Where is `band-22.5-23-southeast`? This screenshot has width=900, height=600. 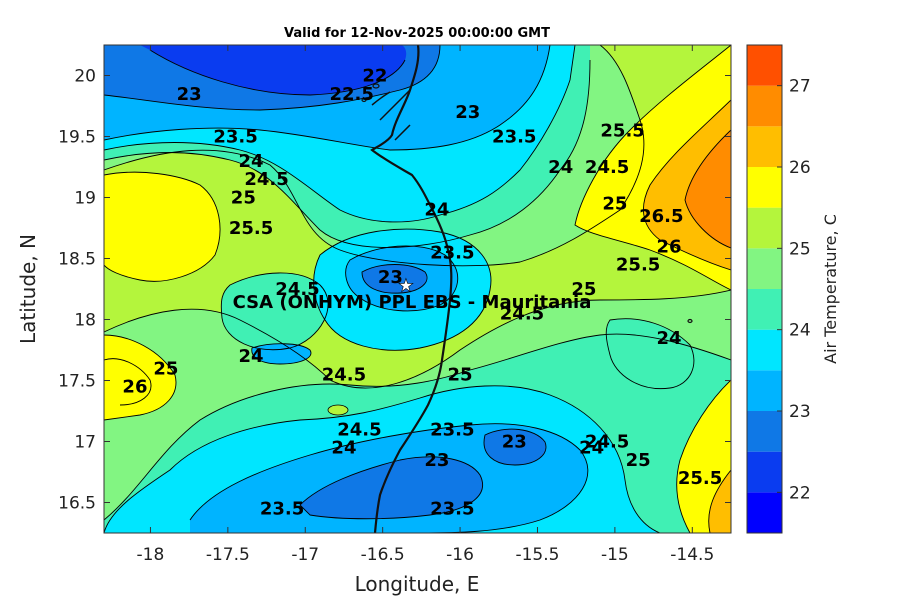 band-22.5-23-southeast is located at coordinates (515, 447).